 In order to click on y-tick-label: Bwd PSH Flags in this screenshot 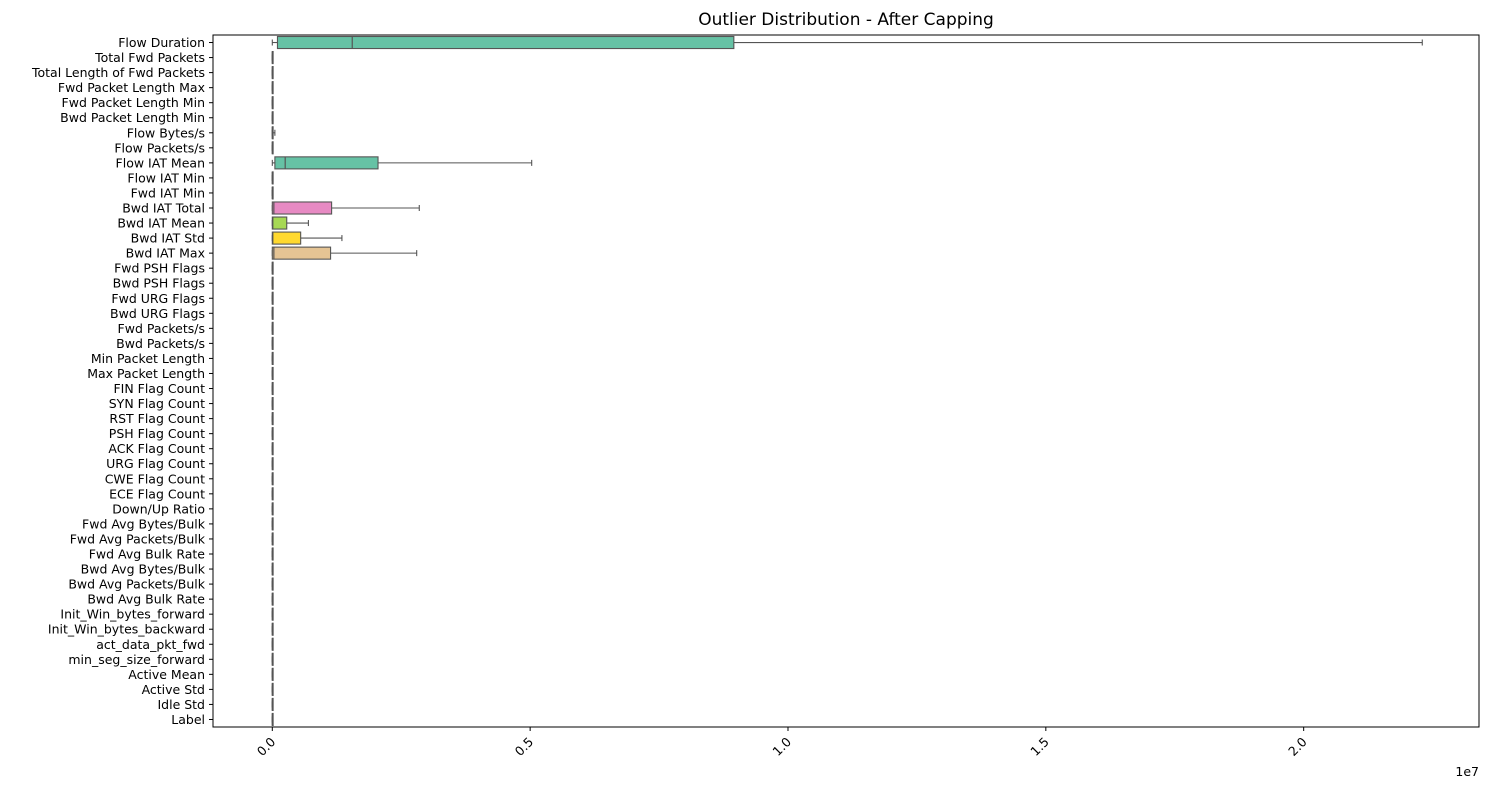, I will do `click(159, 283)`.